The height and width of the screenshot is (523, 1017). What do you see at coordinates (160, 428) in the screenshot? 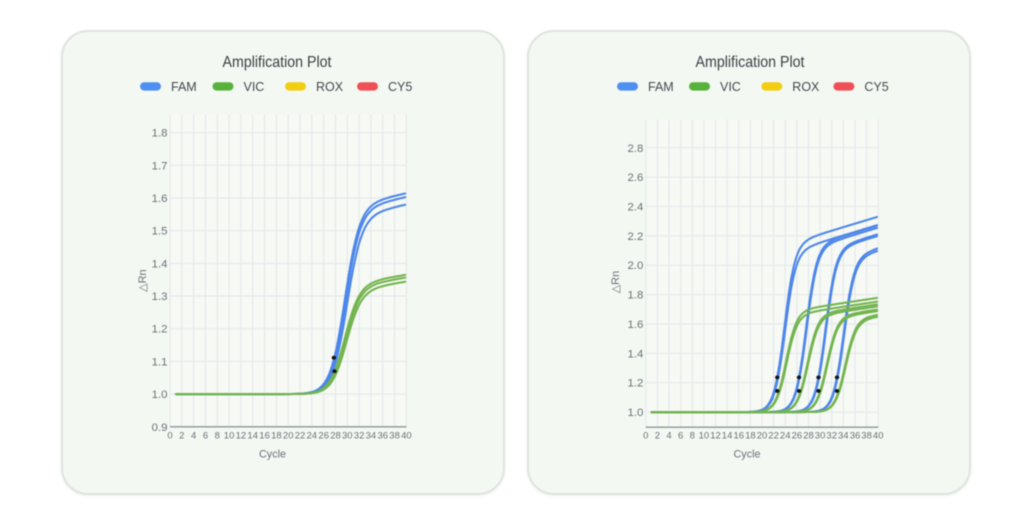
I see `svg-text: 0.9` at bounding box center [160, 428].